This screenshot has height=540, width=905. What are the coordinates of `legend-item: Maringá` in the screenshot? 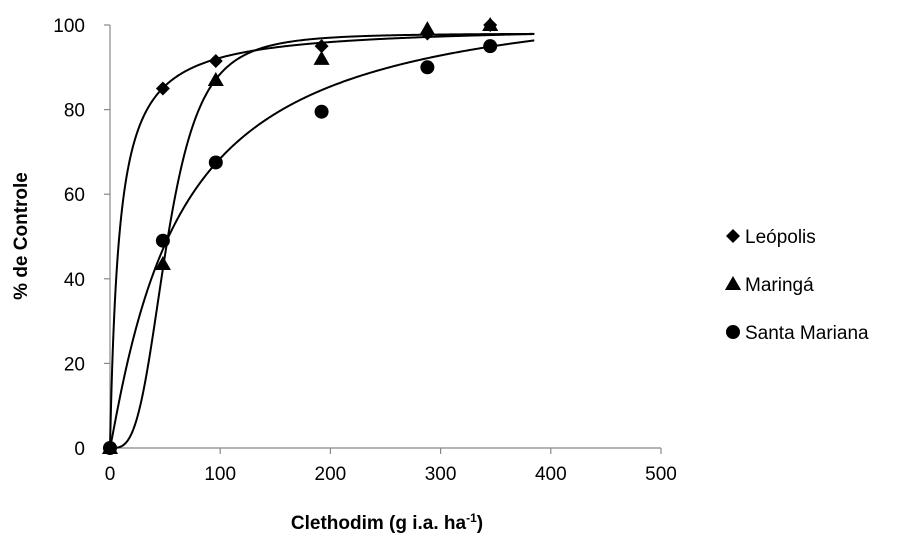 It's located at (769, 285).